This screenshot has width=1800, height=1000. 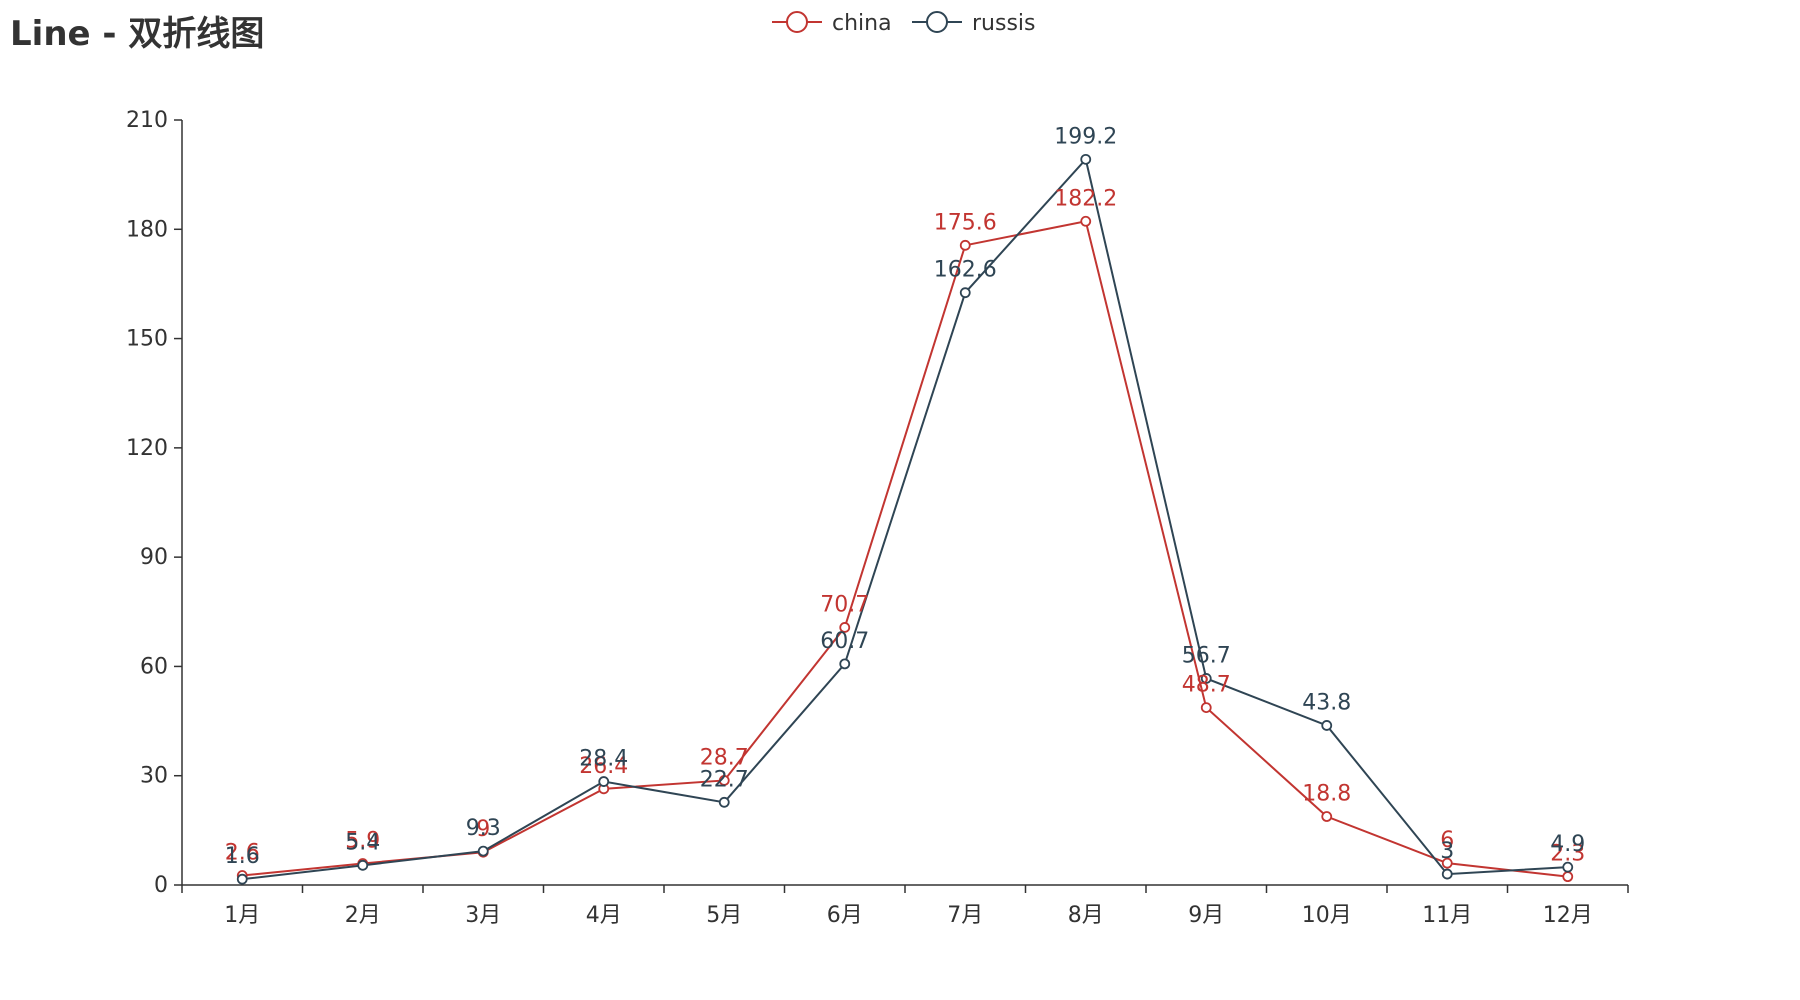 What do you see at coordinates (603, 759) in the screenshot?
I see `data-label-russis: 28.4` at bounding box center [603, 759].